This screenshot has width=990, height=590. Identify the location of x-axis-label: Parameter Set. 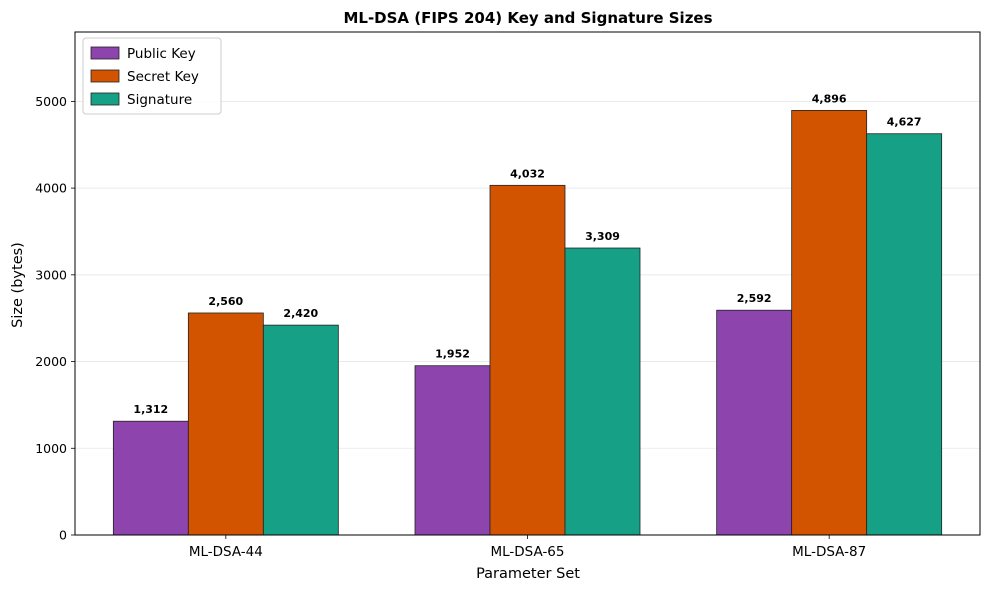
(528, 574).